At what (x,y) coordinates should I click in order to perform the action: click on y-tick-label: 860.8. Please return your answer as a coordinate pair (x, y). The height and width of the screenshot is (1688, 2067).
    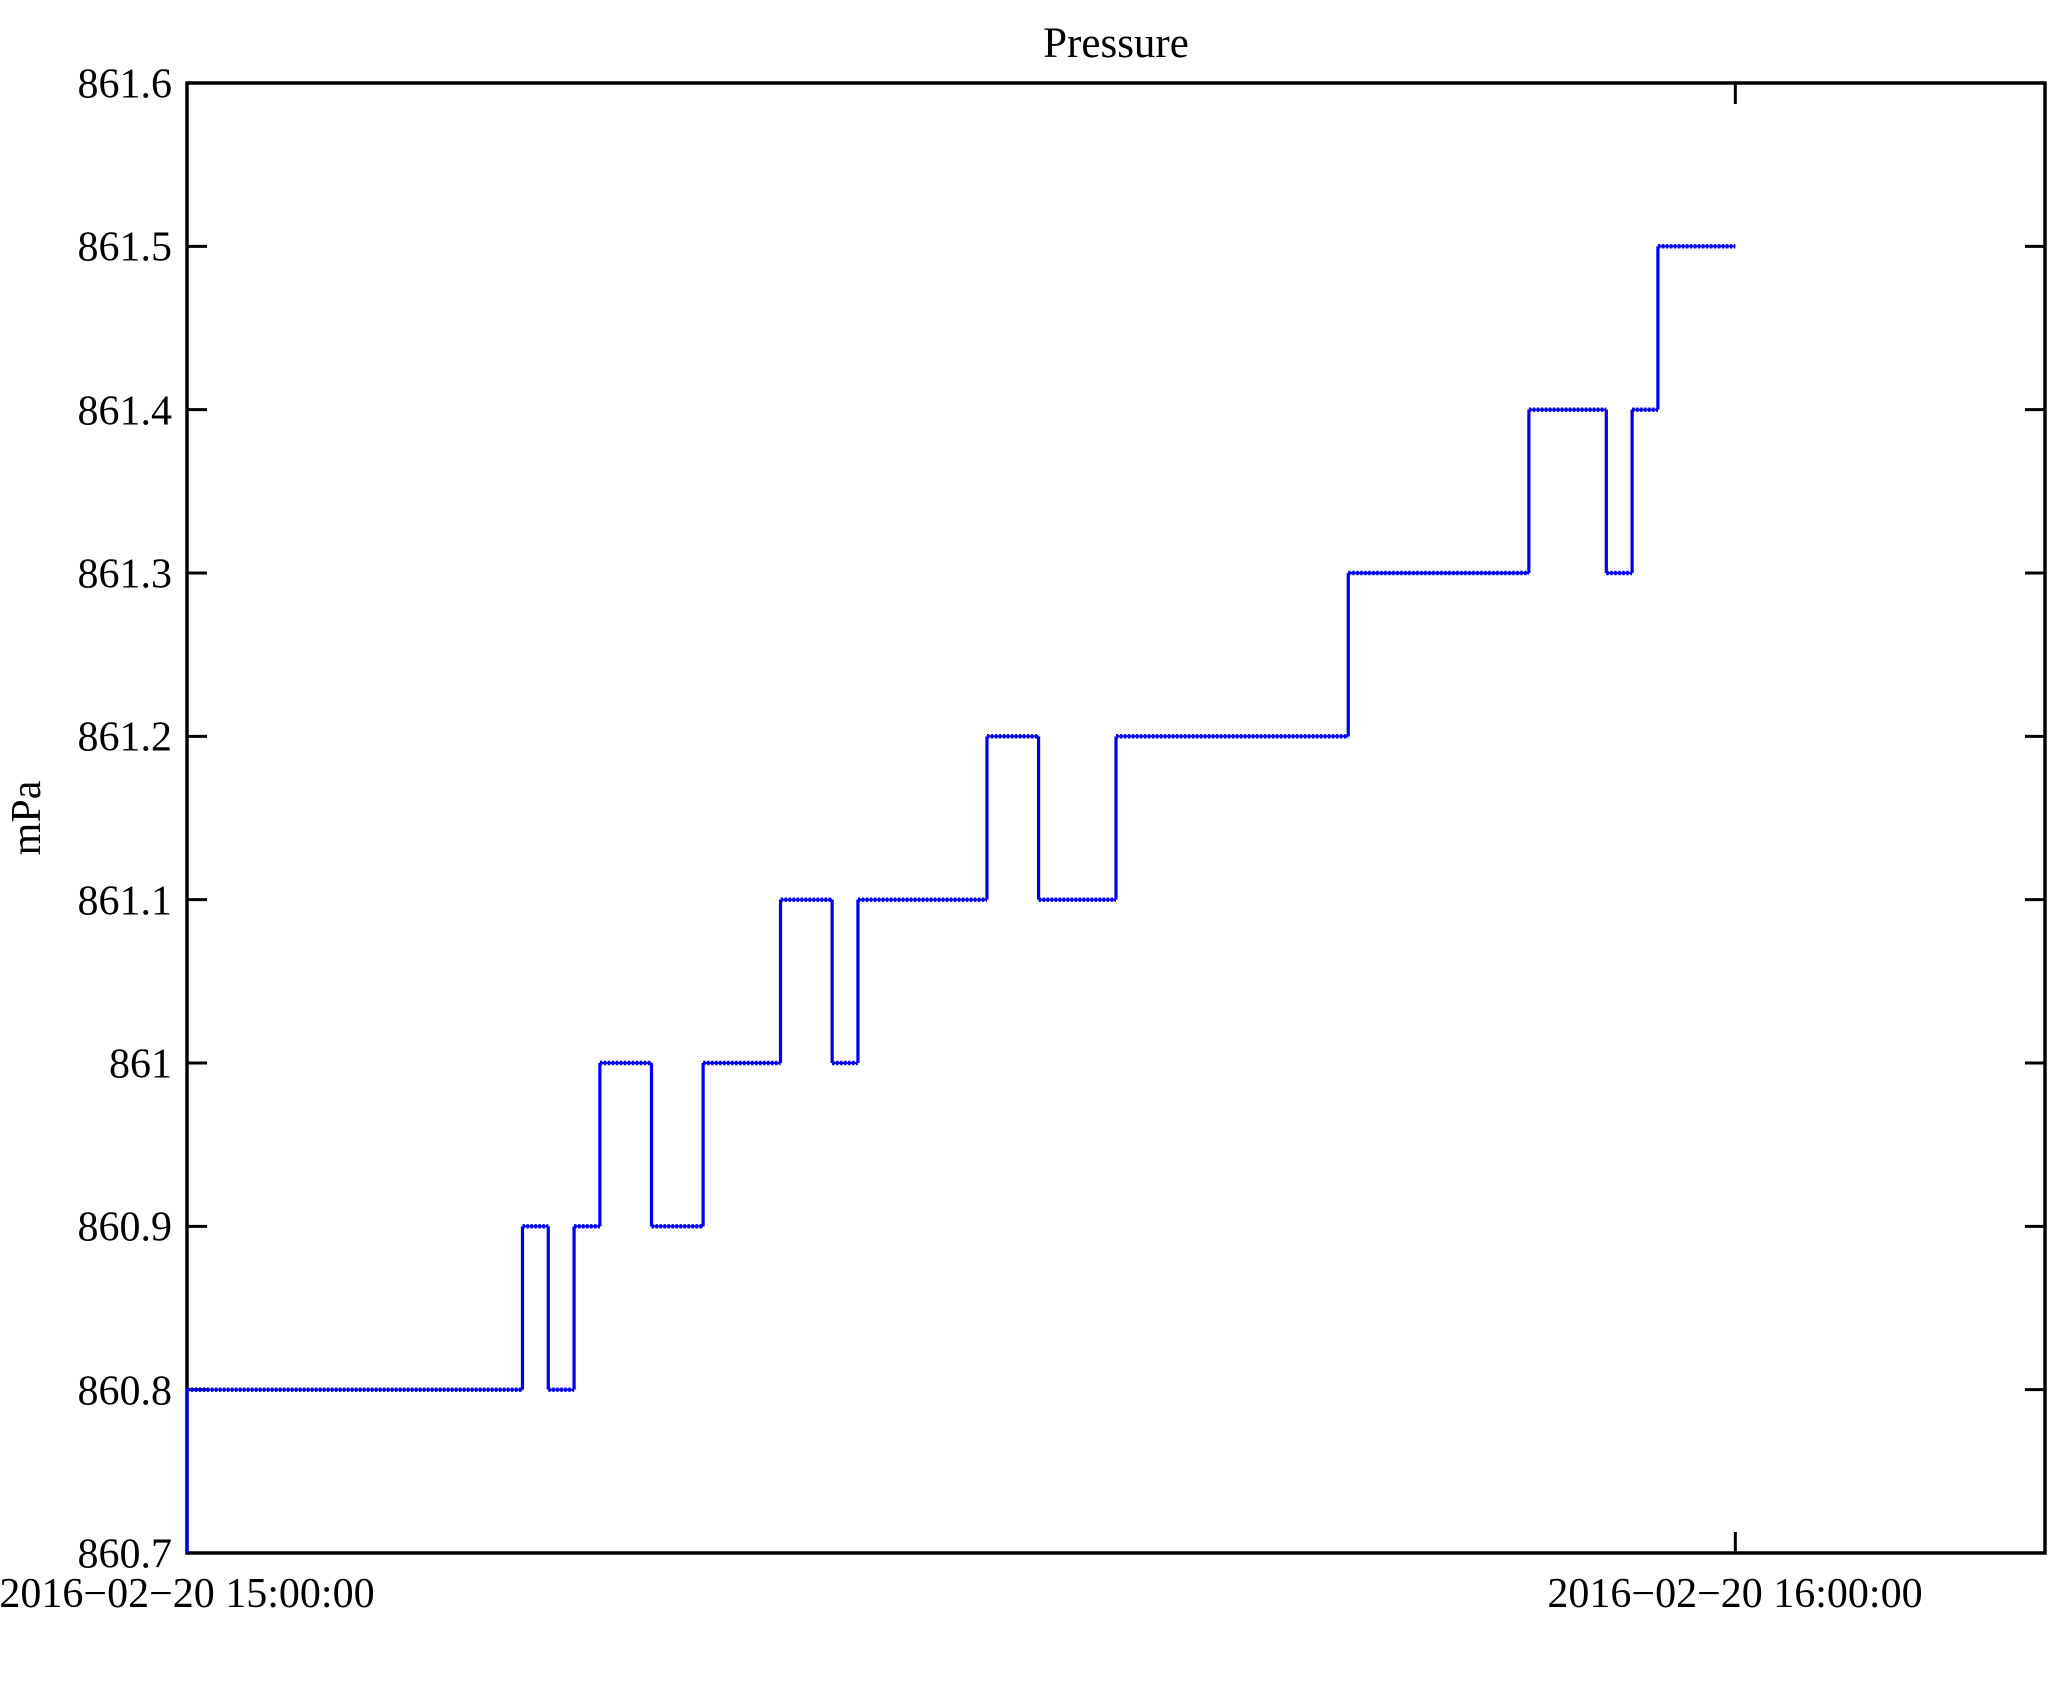
    Looking at the image, I should click on (125, 1392).